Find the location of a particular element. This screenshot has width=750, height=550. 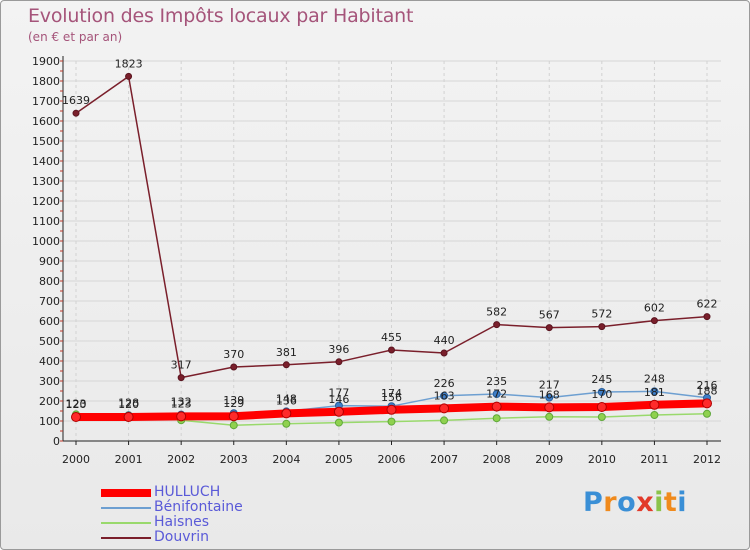

data-label-bénifontaine: 128 is located at coordinates (128, 402).